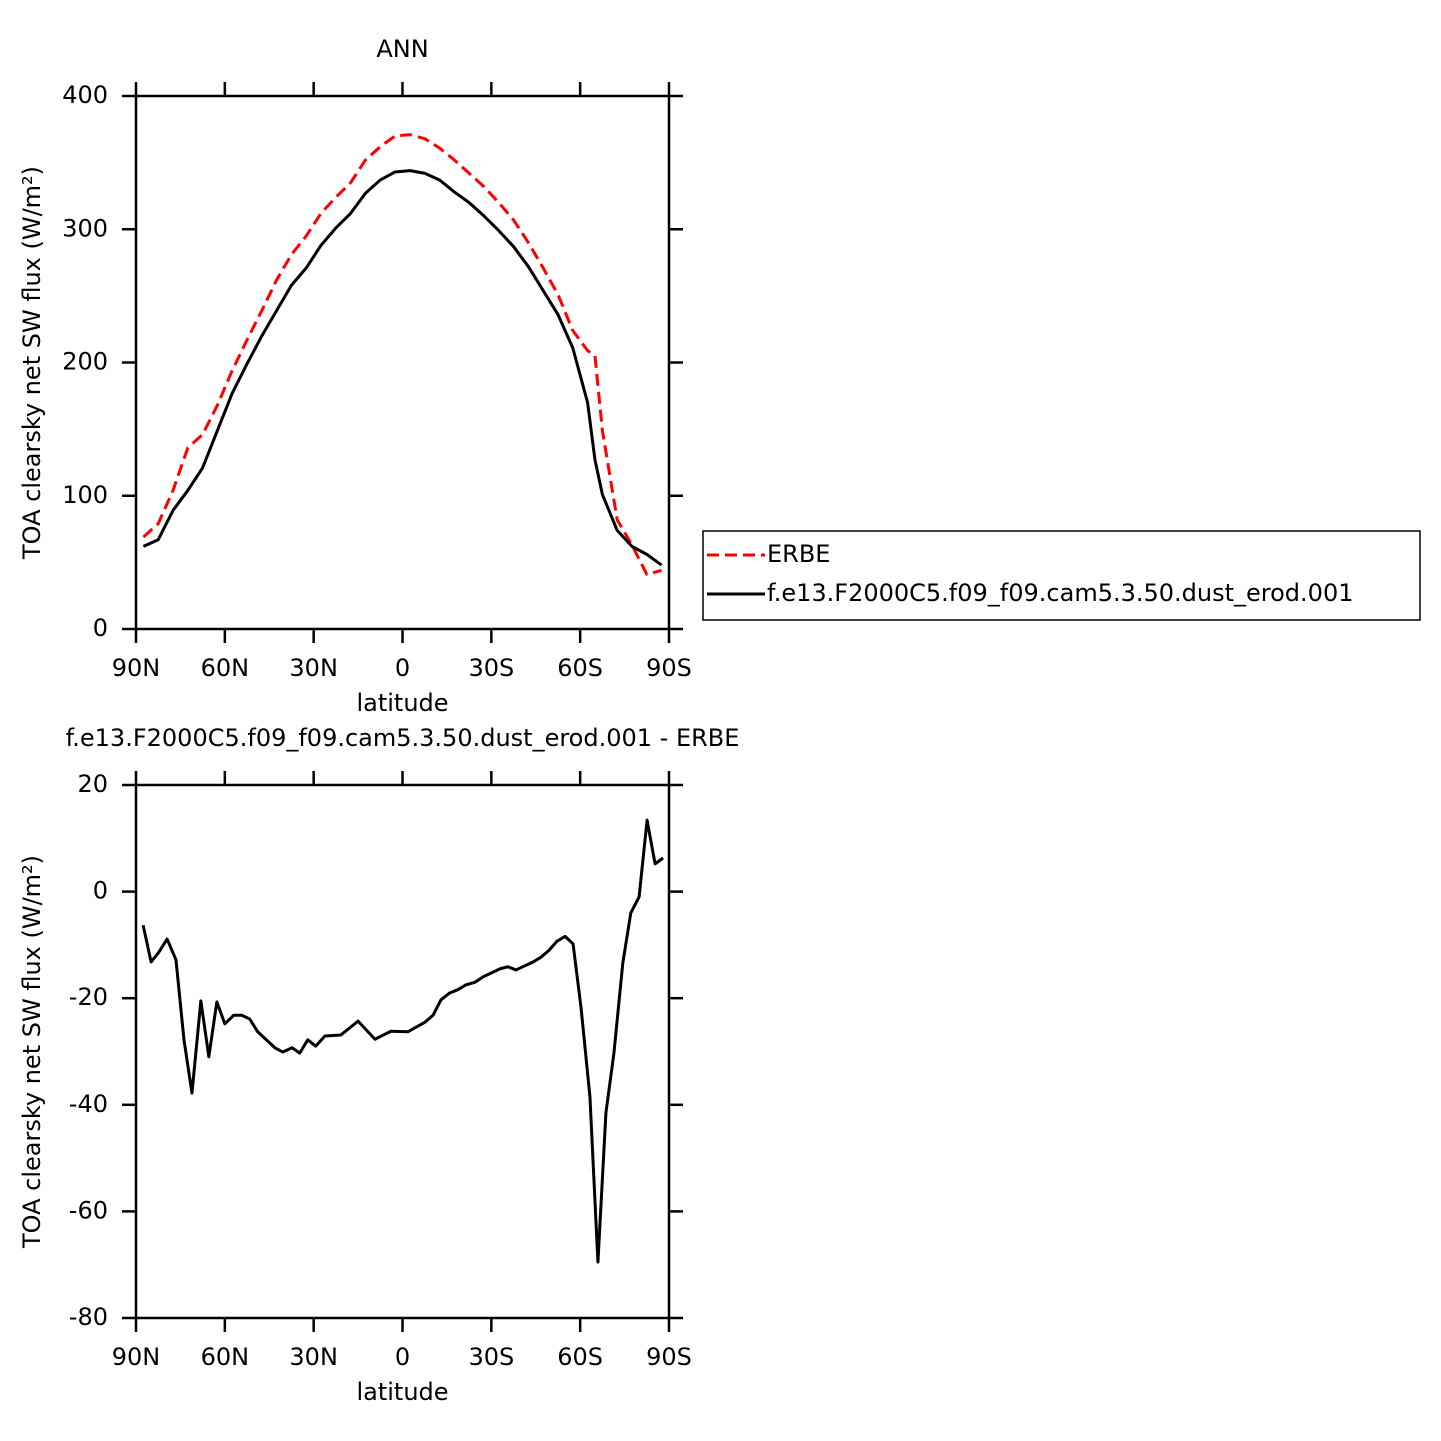  What do you see at coordinates (85, 228) in the screenshot?
I see `y-tick-label: 300` at bounding box center [85, 228].